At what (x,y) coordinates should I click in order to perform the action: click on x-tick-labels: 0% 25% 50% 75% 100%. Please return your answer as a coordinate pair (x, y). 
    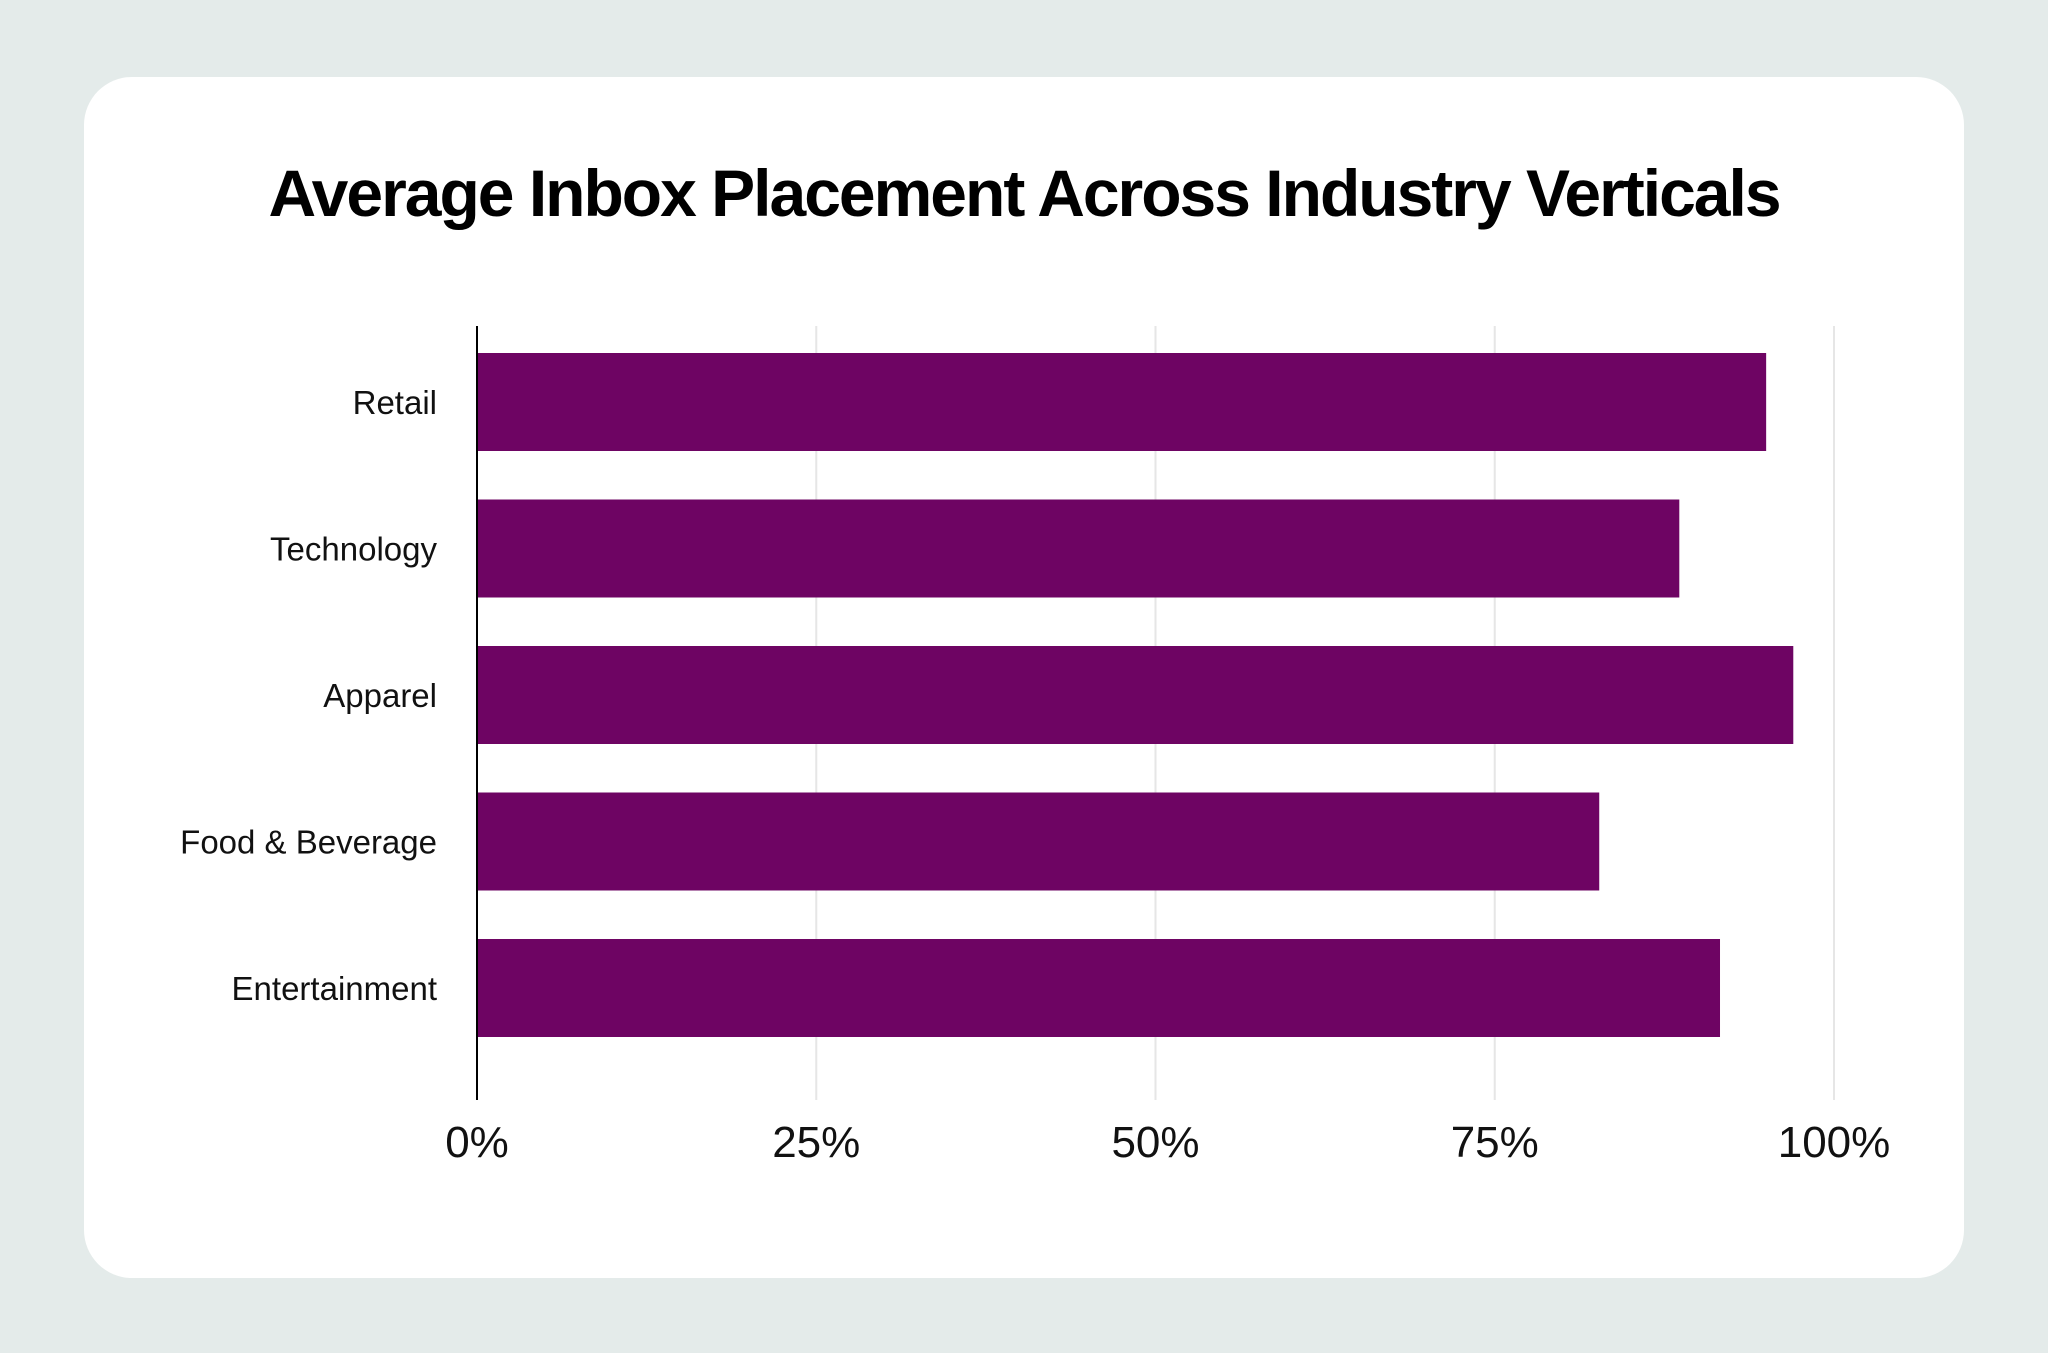
    Looking at the image, I should click on (1167, 1142).